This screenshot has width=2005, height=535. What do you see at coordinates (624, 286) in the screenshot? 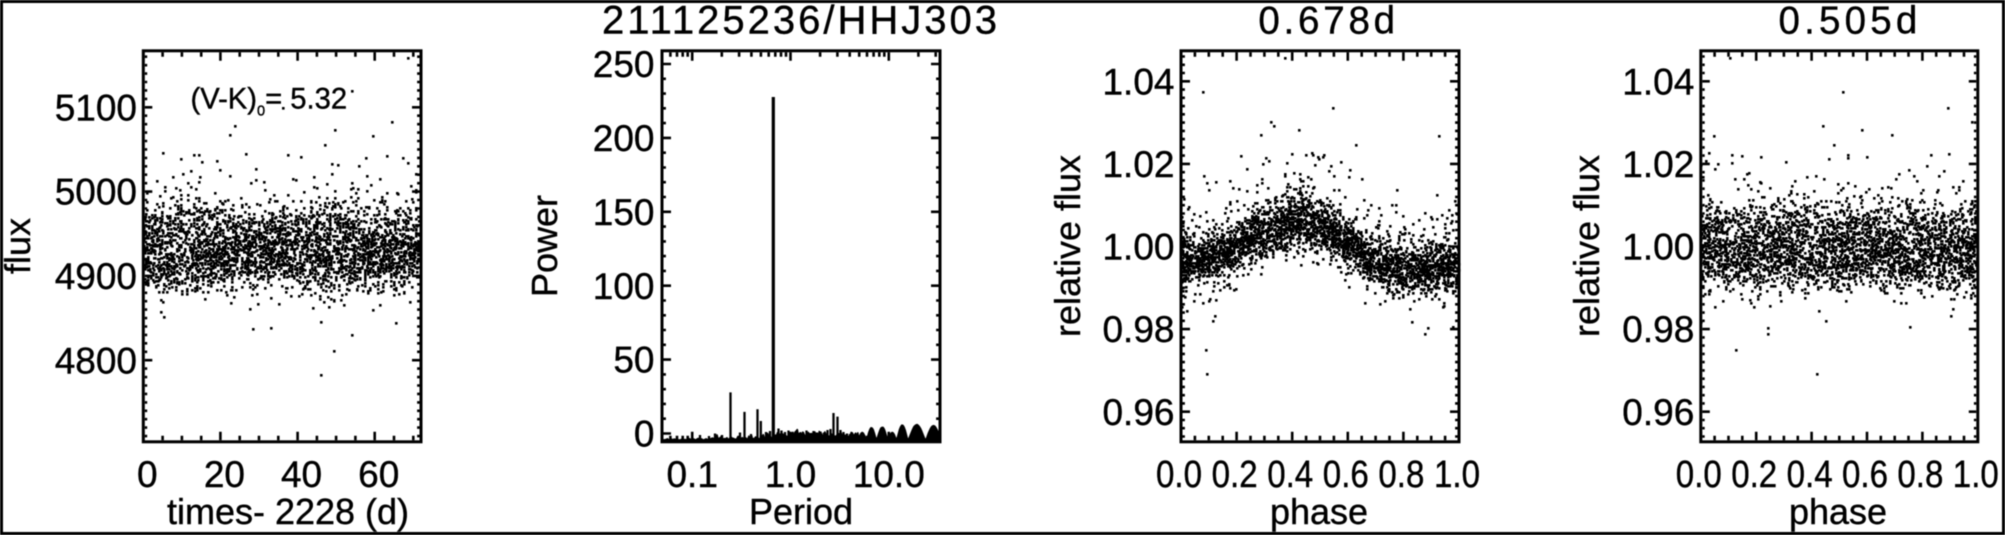
I see `svg-text: 100` at bounding box center [624, 286].